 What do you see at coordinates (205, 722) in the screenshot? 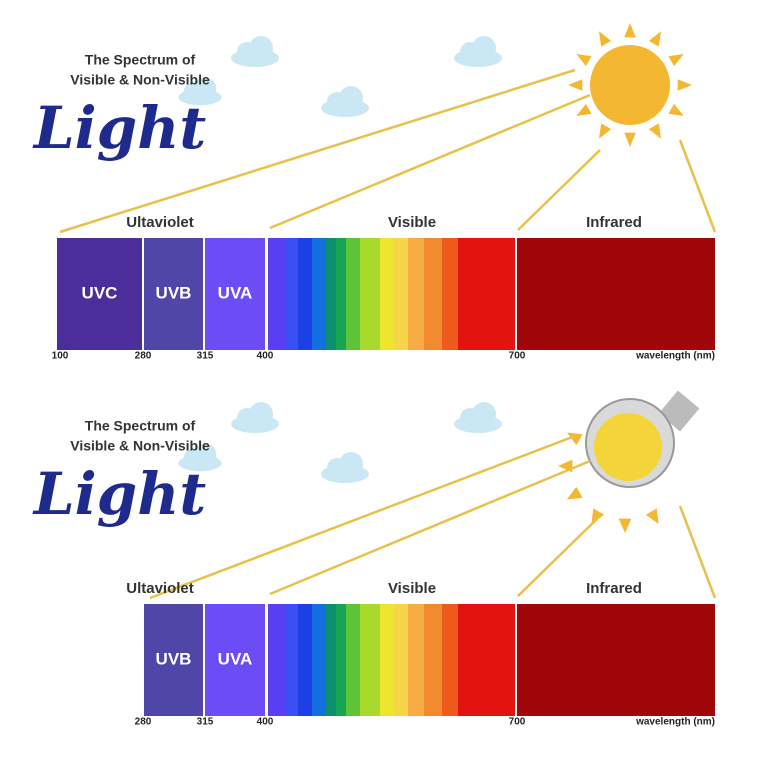
I see `tick-label: 315` at bounding box center [205, 722].